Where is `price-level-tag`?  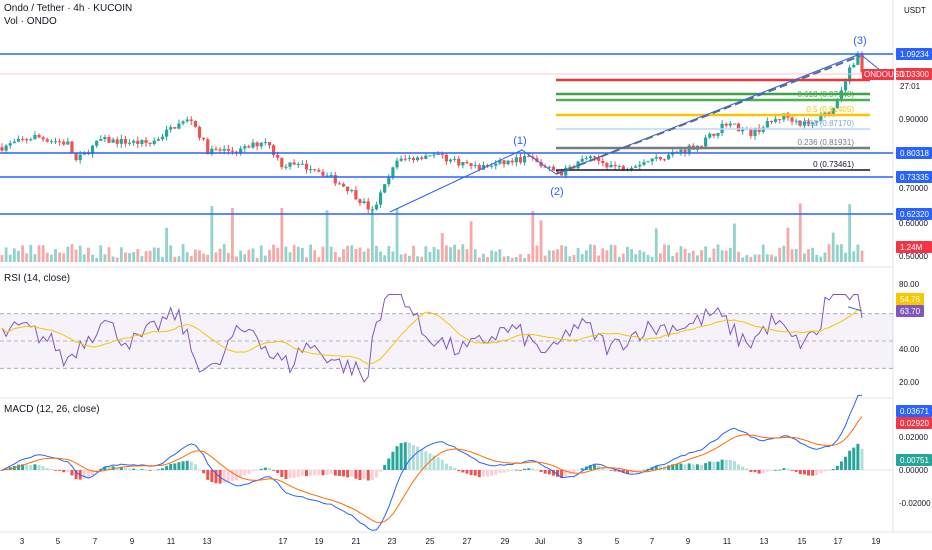
price-level-tag is located at coordinates (914, 153).